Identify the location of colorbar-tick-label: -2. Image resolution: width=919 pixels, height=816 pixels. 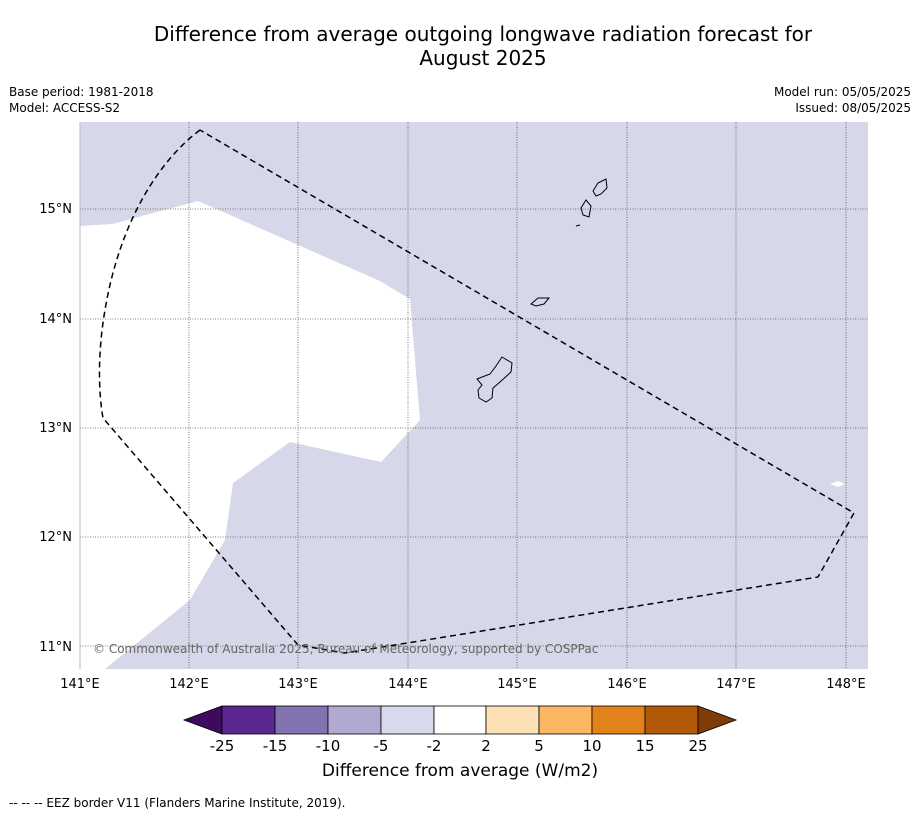
(434, 746).